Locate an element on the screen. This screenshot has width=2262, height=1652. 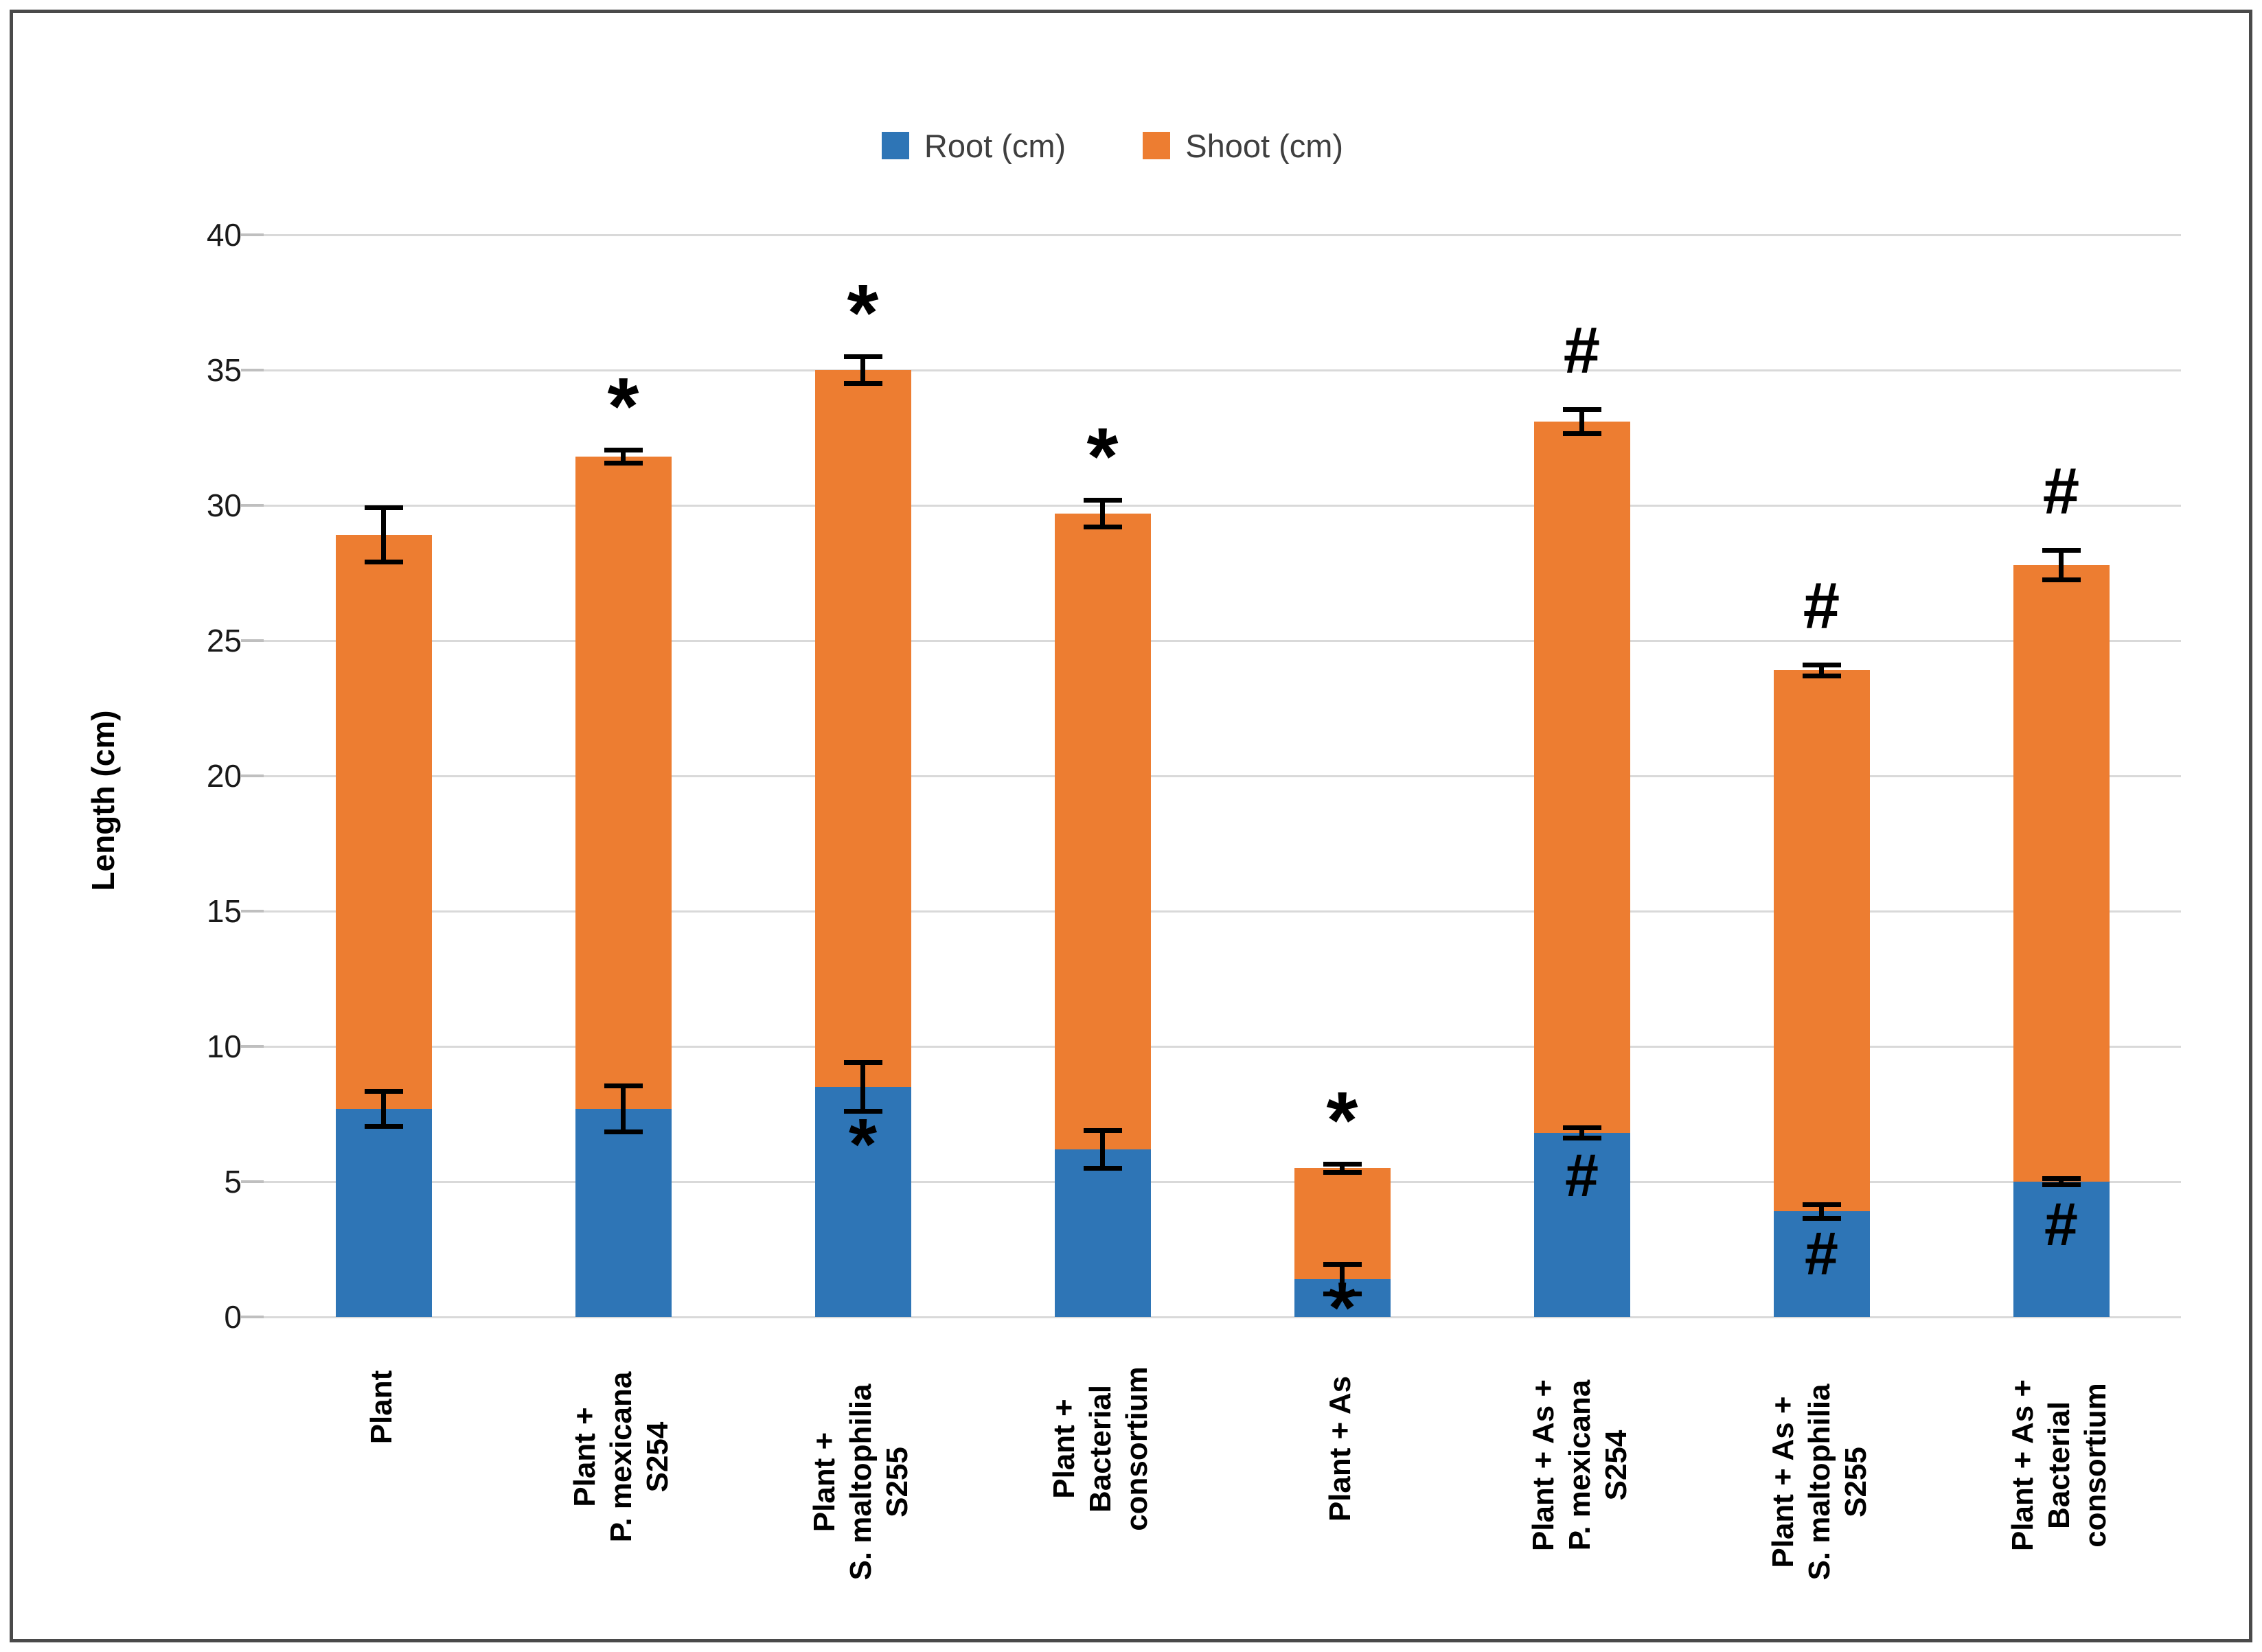
chart-legend: Root (cm) Shoot (cm) is located at coordinates (1112, 145).